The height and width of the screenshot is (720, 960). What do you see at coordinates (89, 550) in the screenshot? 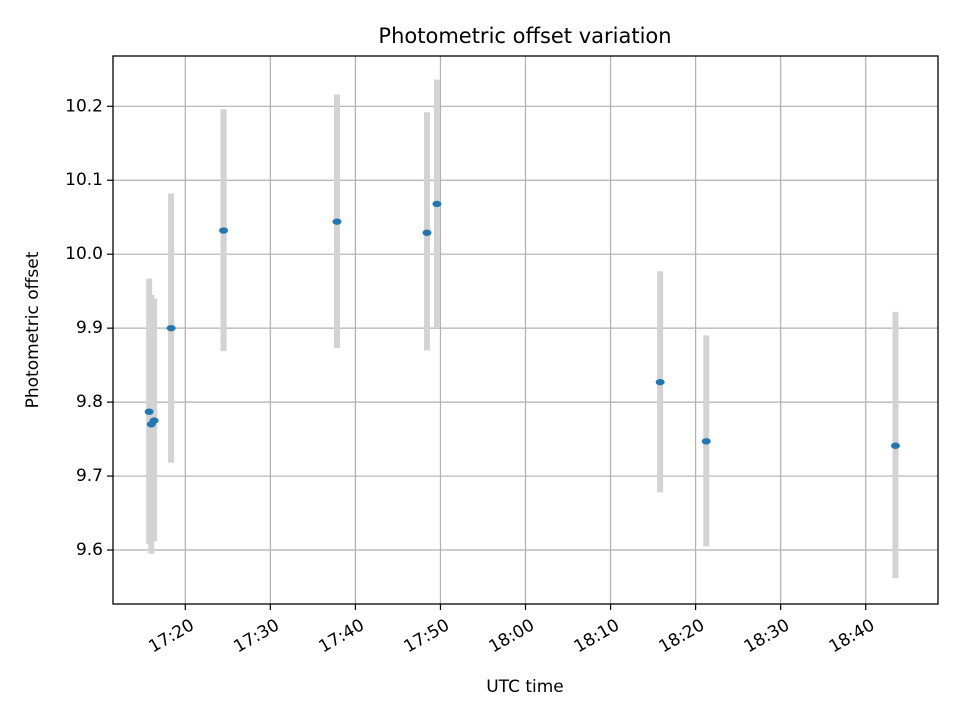
I see `y-tick-label: 9.6` at bounding box center [89, 550].